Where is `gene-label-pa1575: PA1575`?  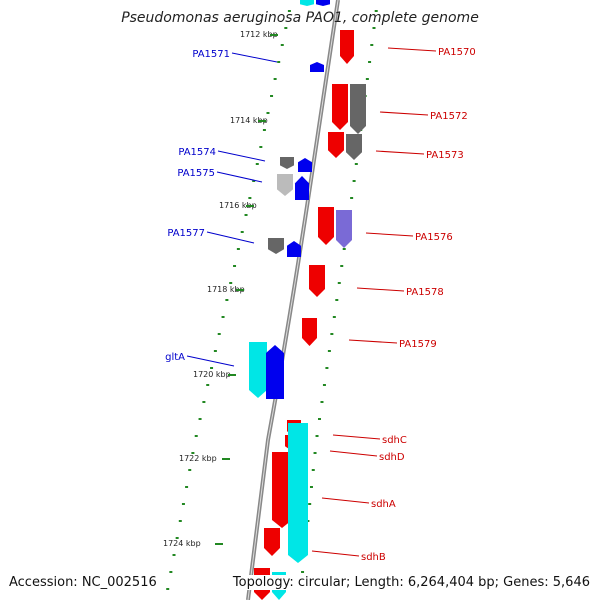 gene-label-pa1575: PA1575 is located at coordinates (196, 173).